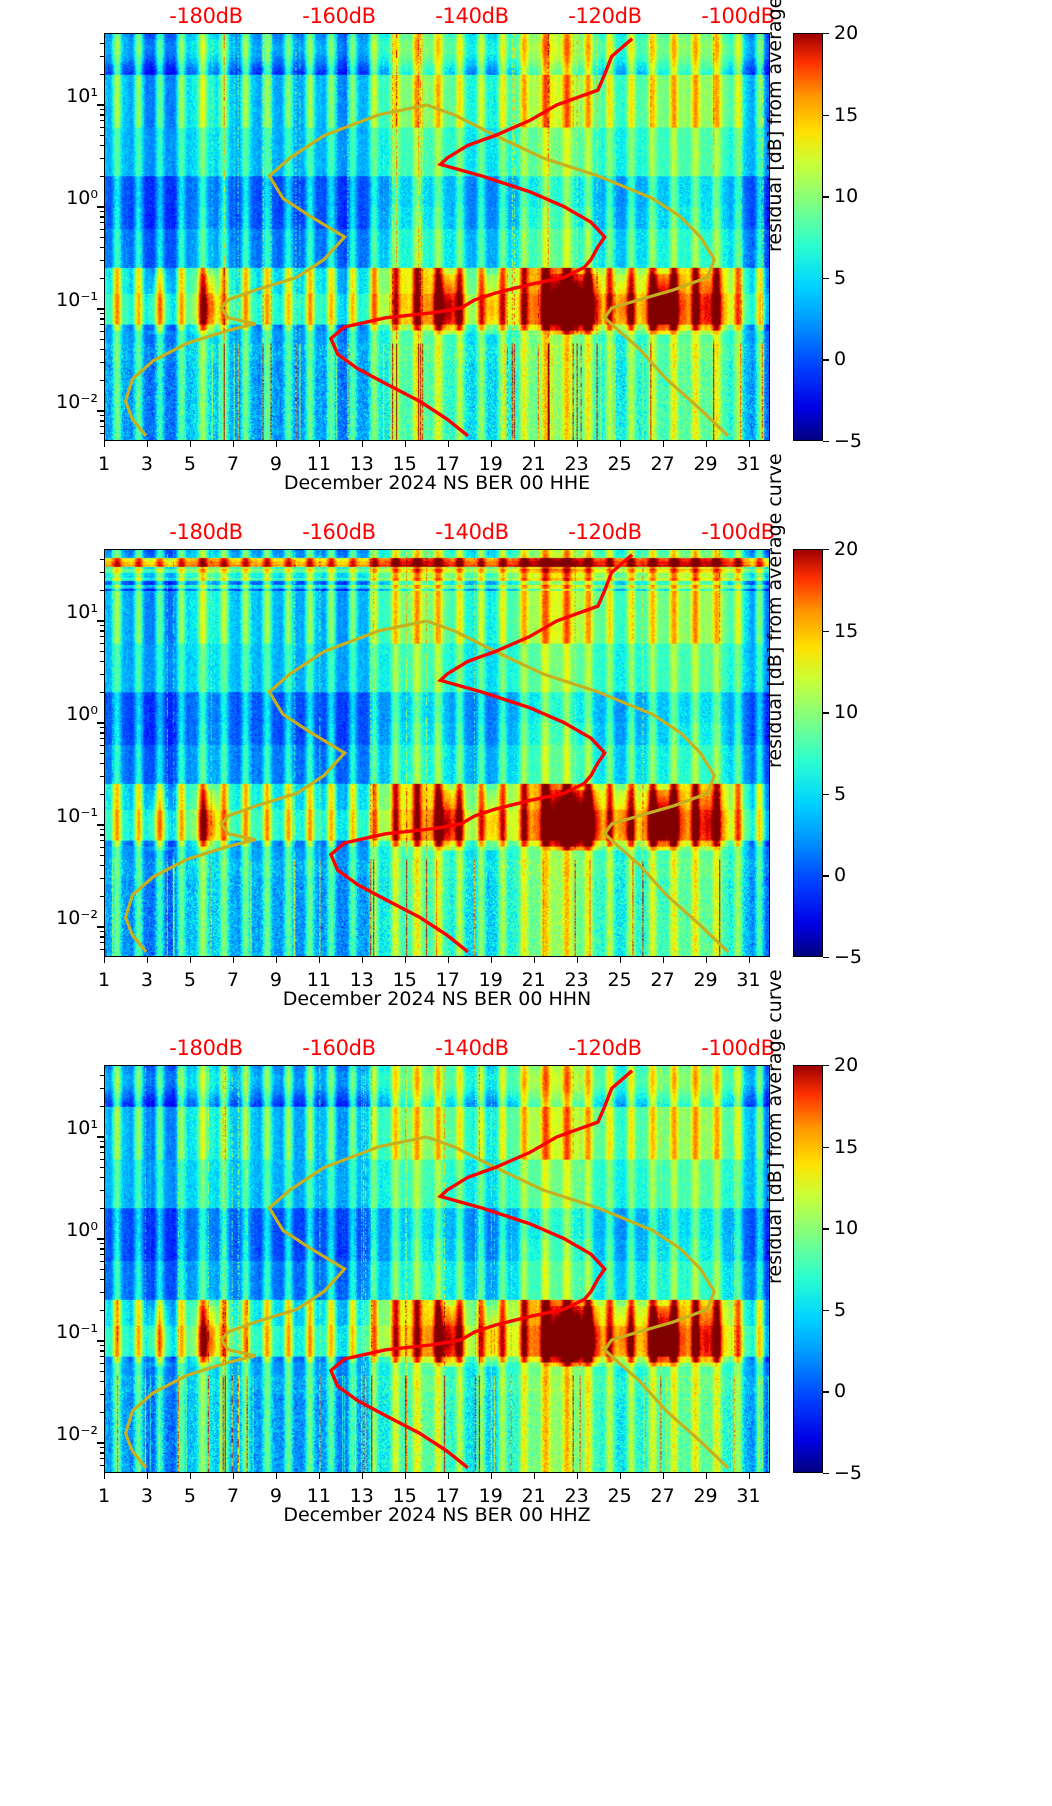 This screenshot has width=1052, height=1806. I want to click on top-db-label: -100dB, so click(738, 1048).